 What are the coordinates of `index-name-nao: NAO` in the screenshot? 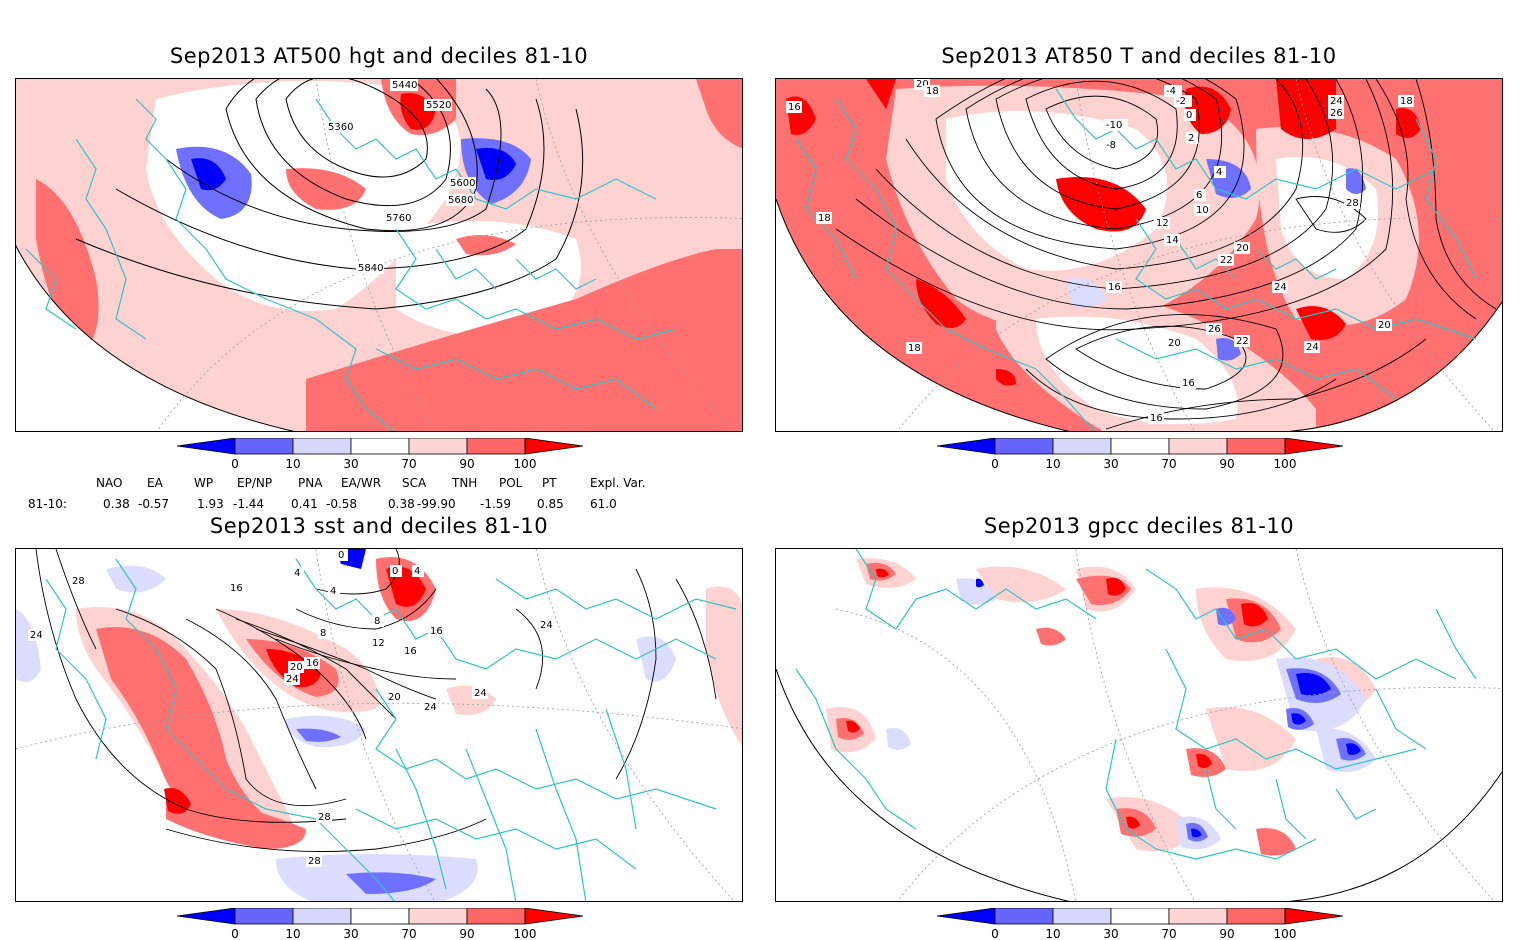 It's located at (109, 483).